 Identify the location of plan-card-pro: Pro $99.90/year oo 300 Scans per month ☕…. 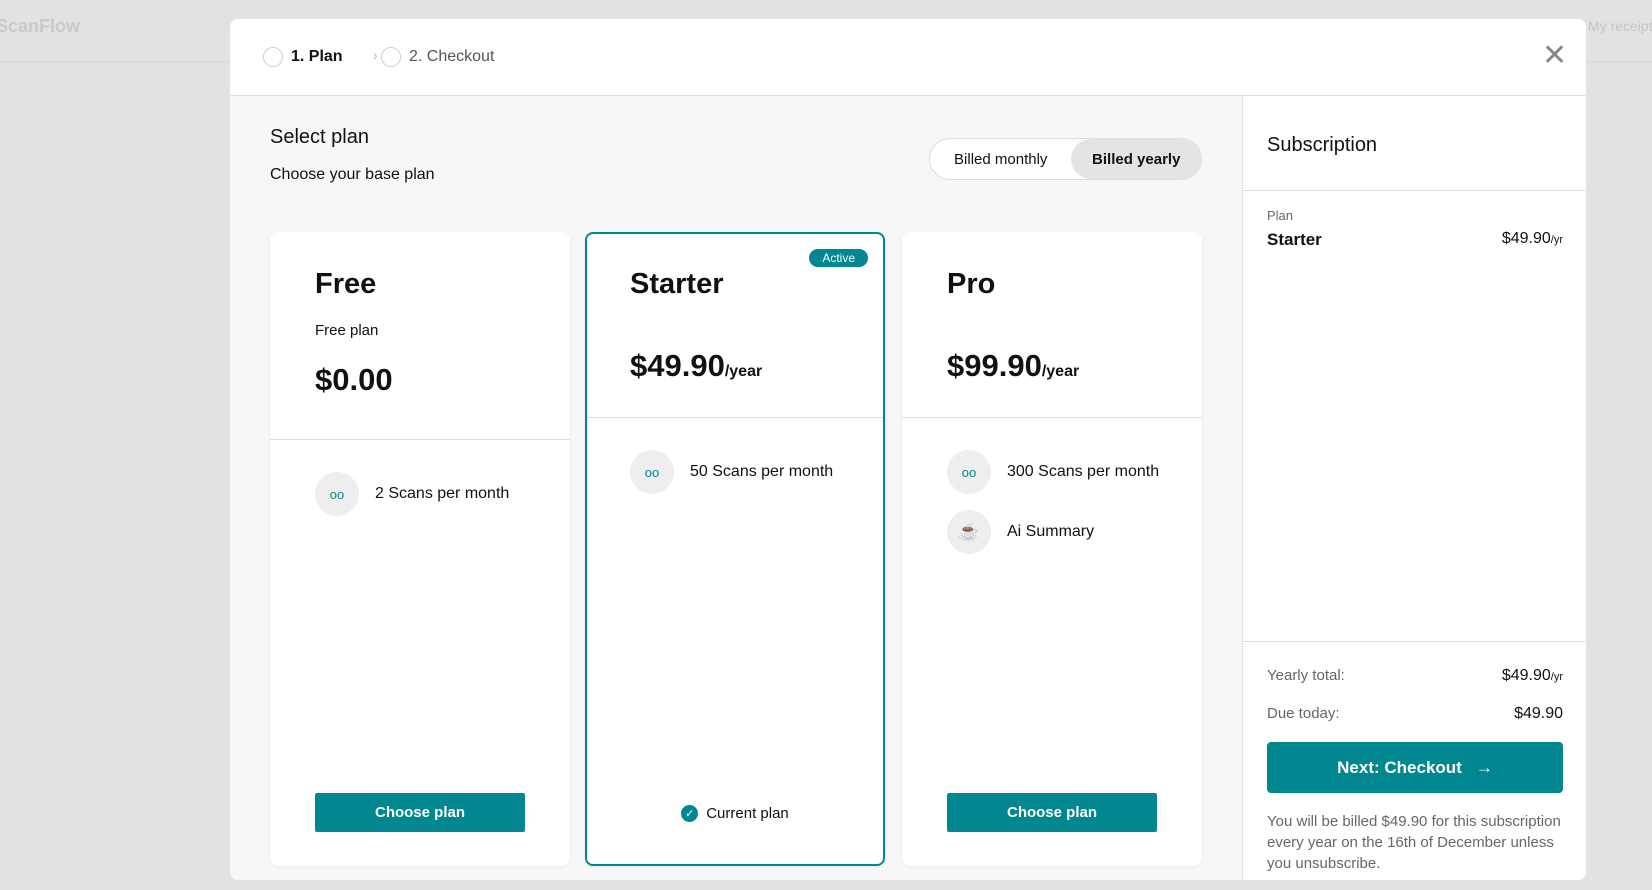
(1052, 549).